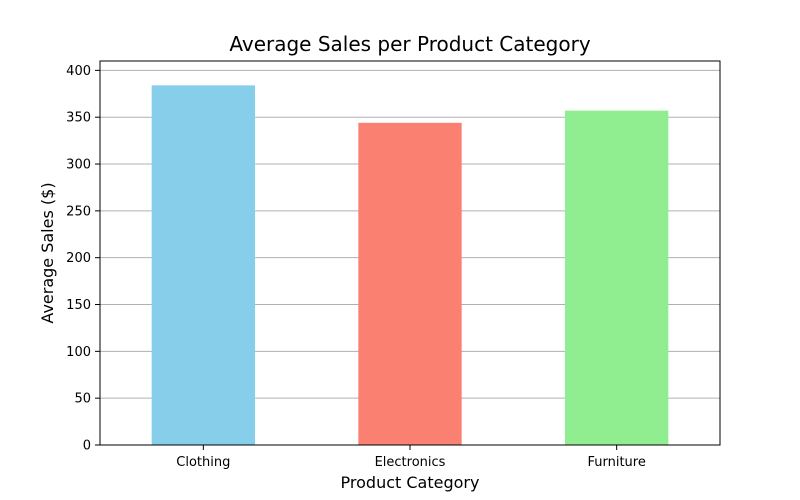  I want to click on y-axis-label: Average Sales ($), so click(47, 252).